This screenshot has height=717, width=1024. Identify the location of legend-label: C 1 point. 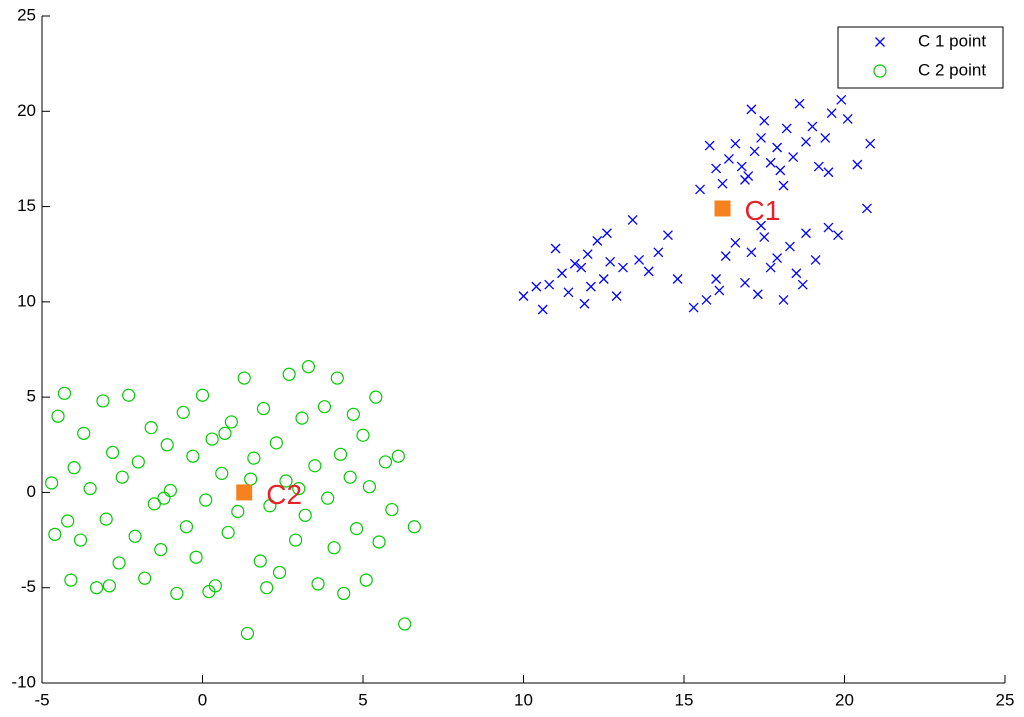
(952, 40).